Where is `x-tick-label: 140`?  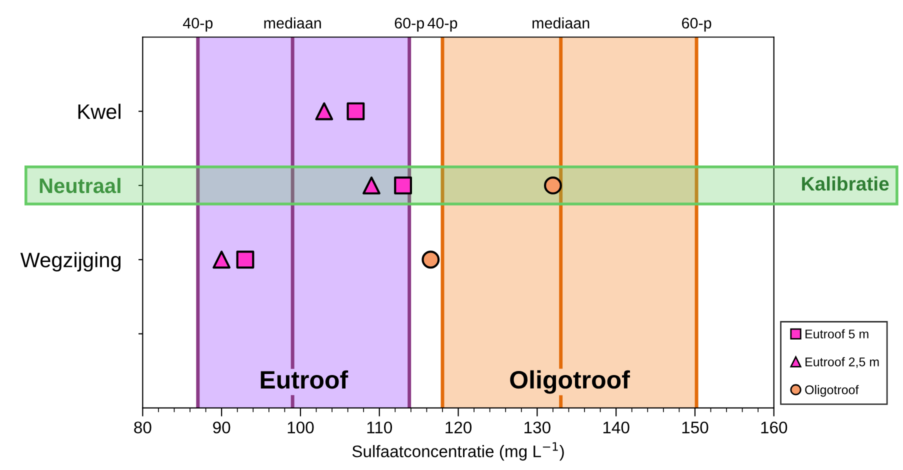
x-tick-label: 140 is located at coordinates (616, 428).